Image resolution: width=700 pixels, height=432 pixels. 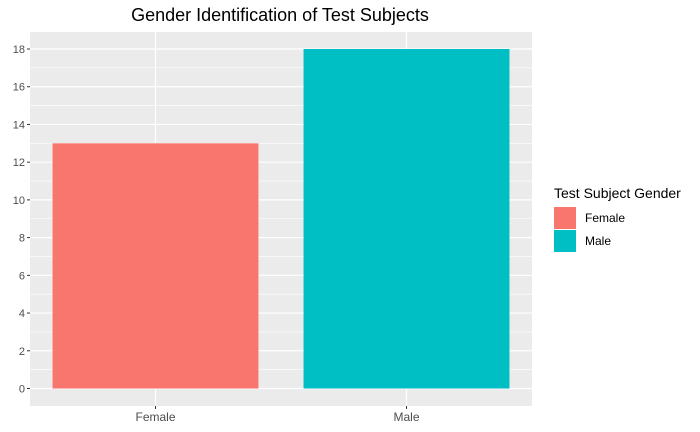 What do you see at coordinates (19, 163) in the screenshot?
I see `y-tick-label: 12` at bounding box center [19, 163].